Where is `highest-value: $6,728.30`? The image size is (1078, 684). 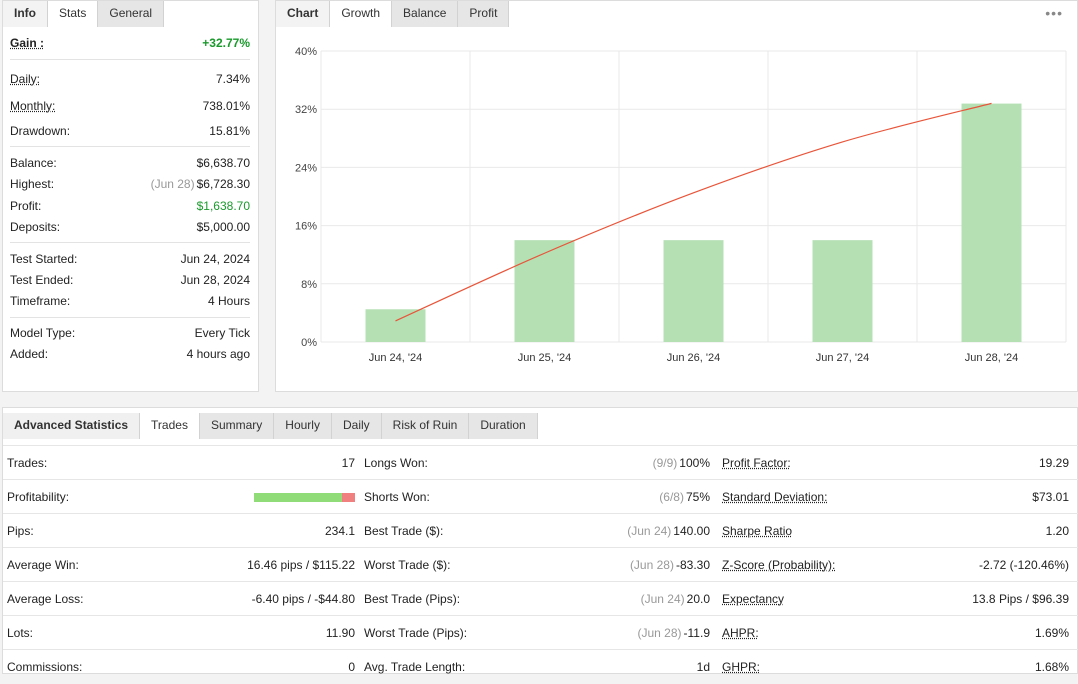
highest-value: $6,728.30 is located at coordinates (223, 184).